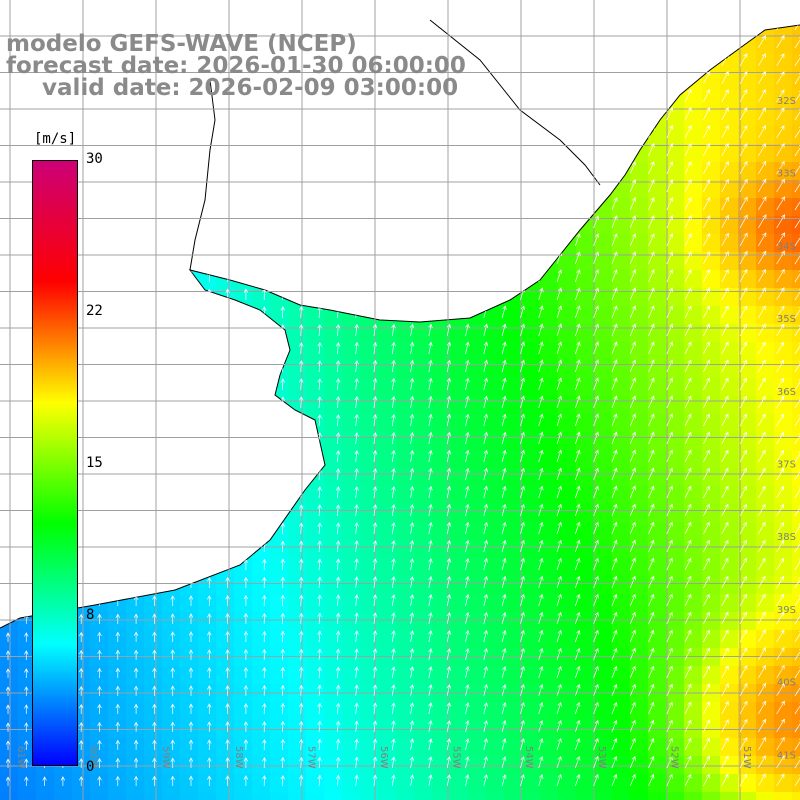  I want to click on longitude-label: 61W, so click(20, 757).